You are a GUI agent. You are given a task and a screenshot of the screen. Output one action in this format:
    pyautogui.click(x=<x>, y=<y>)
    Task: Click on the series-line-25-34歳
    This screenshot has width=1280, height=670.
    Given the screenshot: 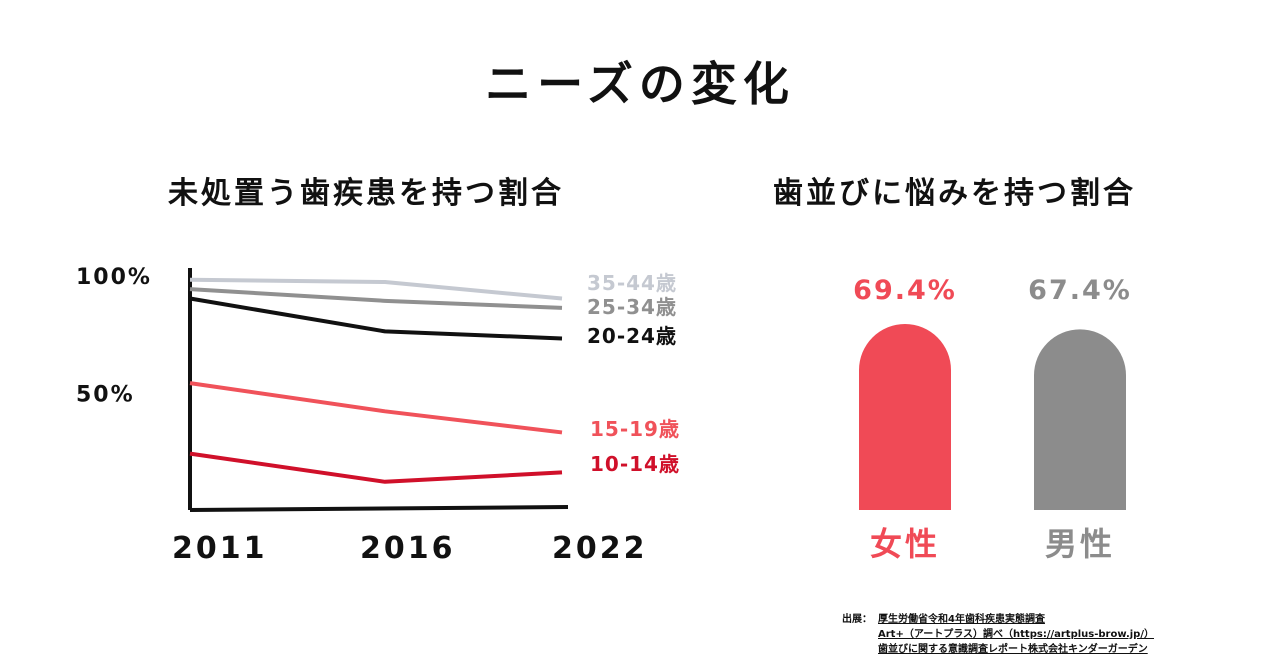 What is the action you would take?
    pyautogui.click(x=376, y=298)
    